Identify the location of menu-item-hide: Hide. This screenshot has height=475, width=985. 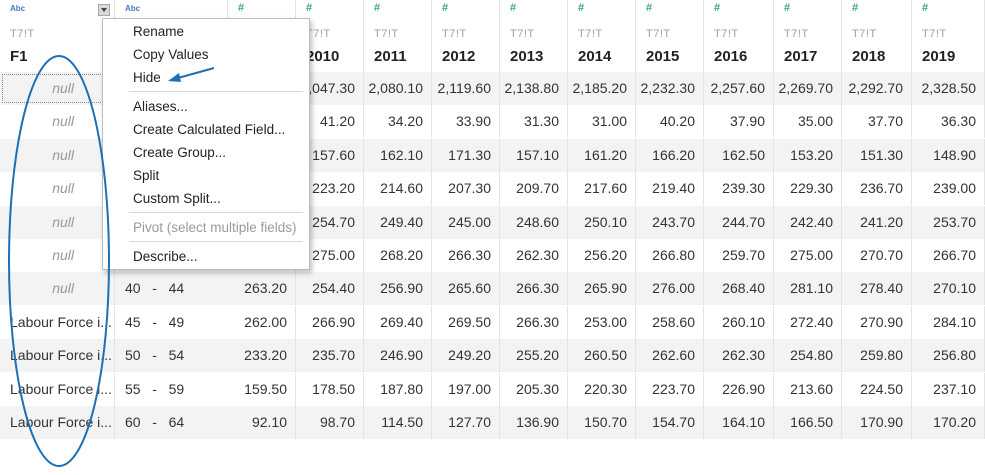
(147, 77).